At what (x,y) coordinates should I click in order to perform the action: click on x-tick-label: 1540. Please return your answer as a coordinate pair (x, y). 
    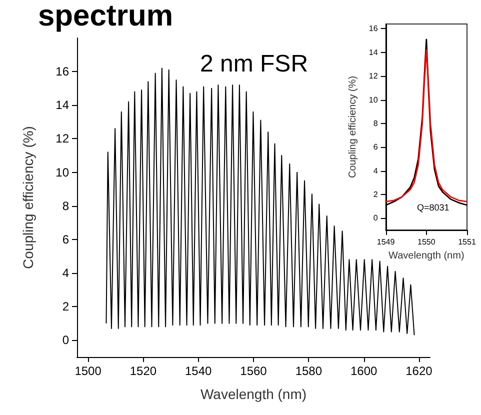
    Looking at the image, I should click on (198, 371).